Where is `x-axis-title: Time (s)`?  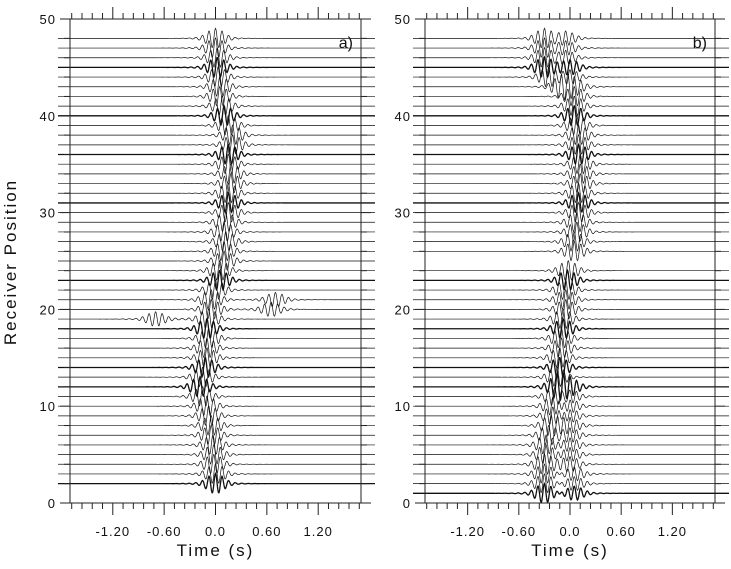
x-axis-title: Time (s) is located at coordinates (570, 550).